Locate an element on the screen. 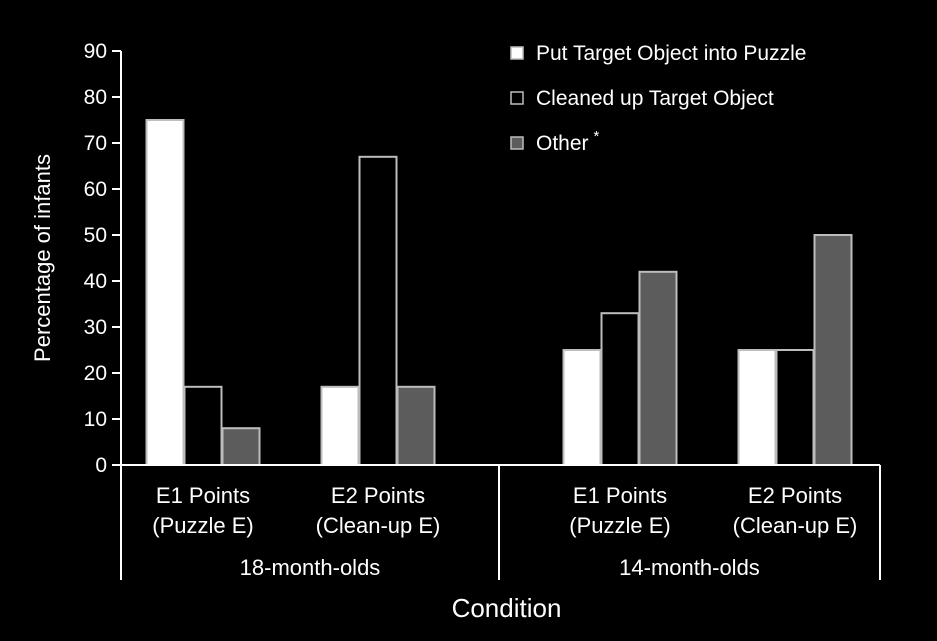 The width and height of the screenshot is (937, 641). x-group-labels: 18-month-olds 14-month-olds is located at coordinates (500, 567).